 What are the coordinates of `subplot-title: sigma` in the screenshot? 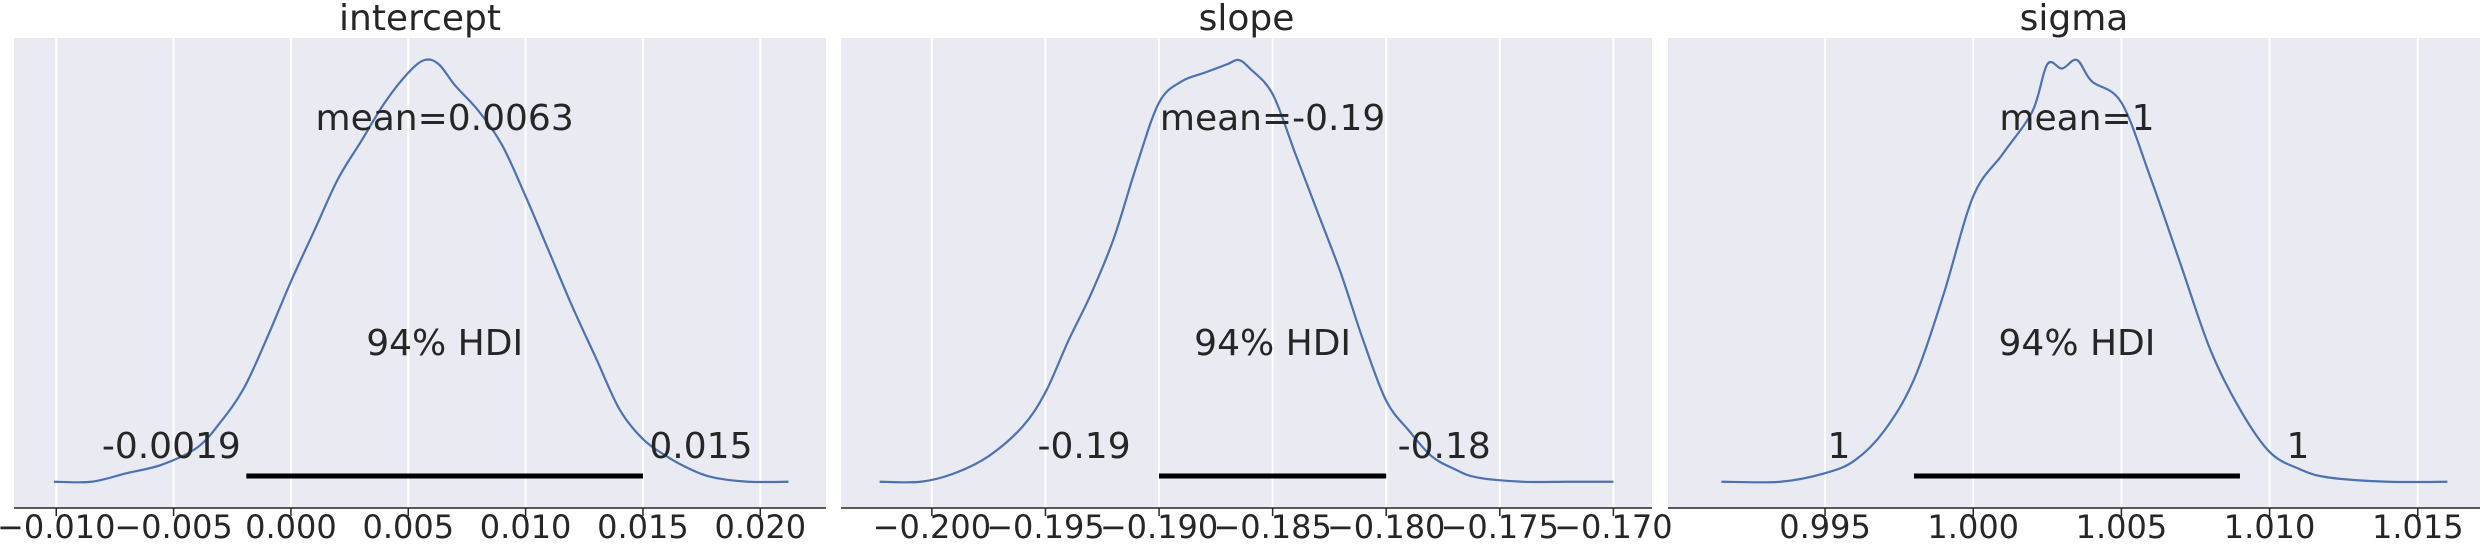 It's located at (2074, 19).